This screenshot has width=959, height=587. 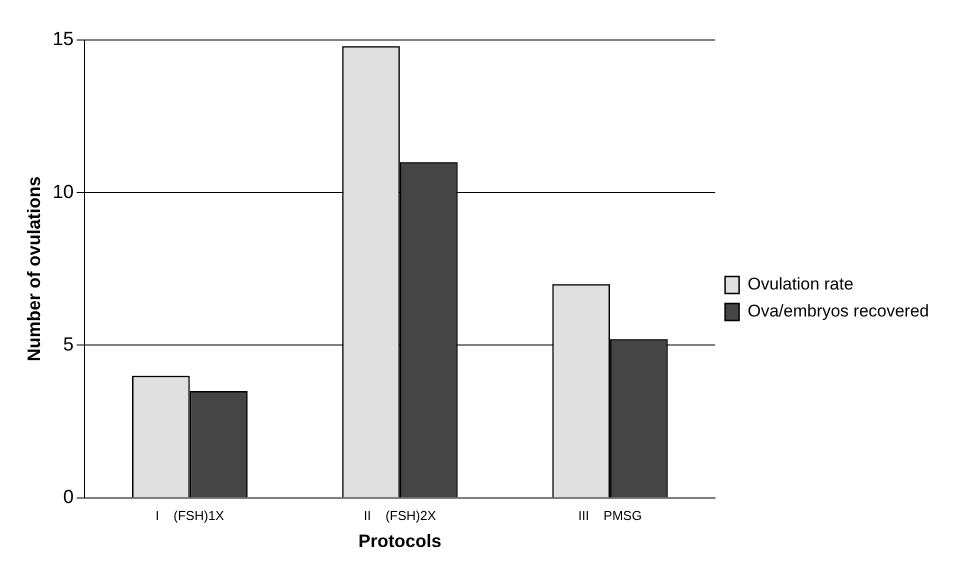 What do you see at coordinates (838, 311) in the screenshot?
I see `legend-label: Ova/embryos recovered` at bounding box center [838, 311].